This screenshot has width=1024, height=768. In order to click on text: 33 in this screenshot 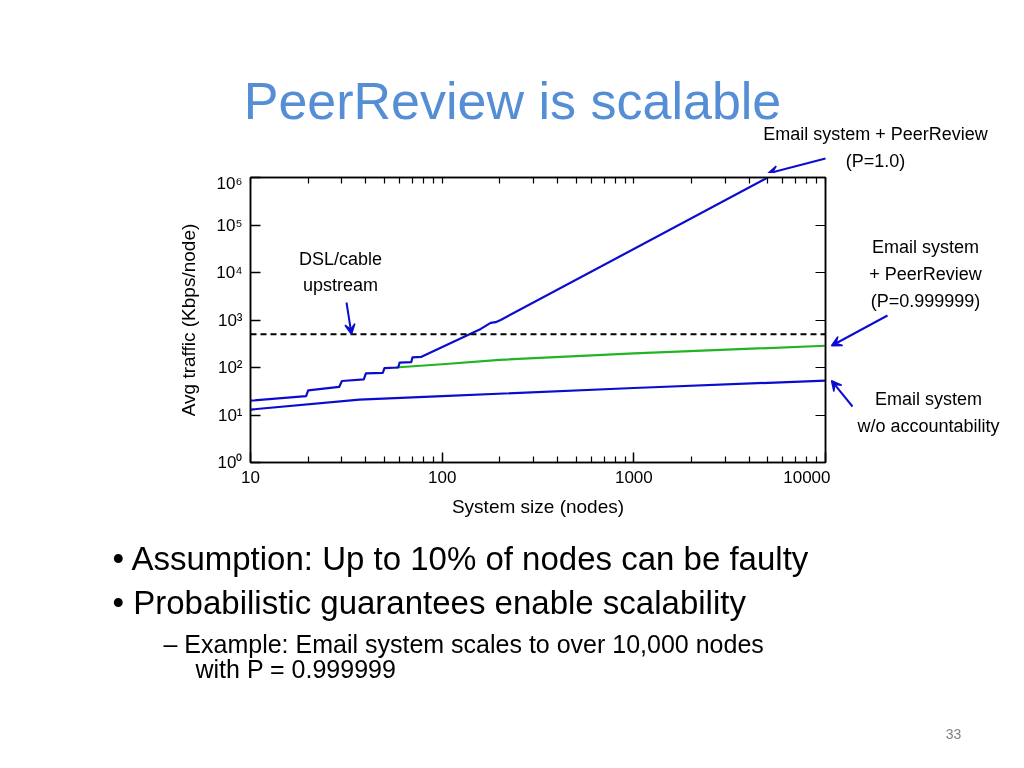, I will do `click(953, 733)`.